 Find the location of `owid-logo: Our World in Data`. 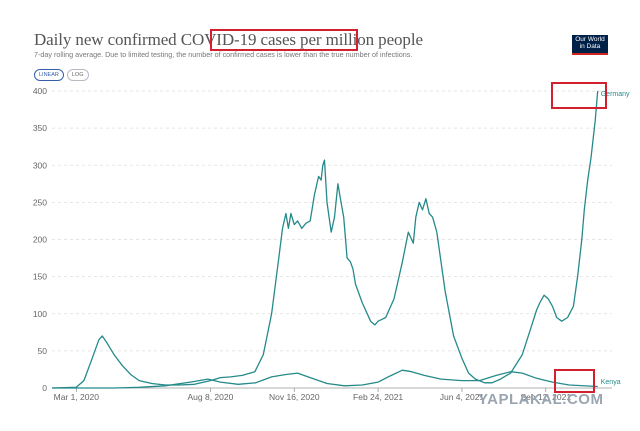

owid-logo: Our World in Data is located at coordinates (590, 45).